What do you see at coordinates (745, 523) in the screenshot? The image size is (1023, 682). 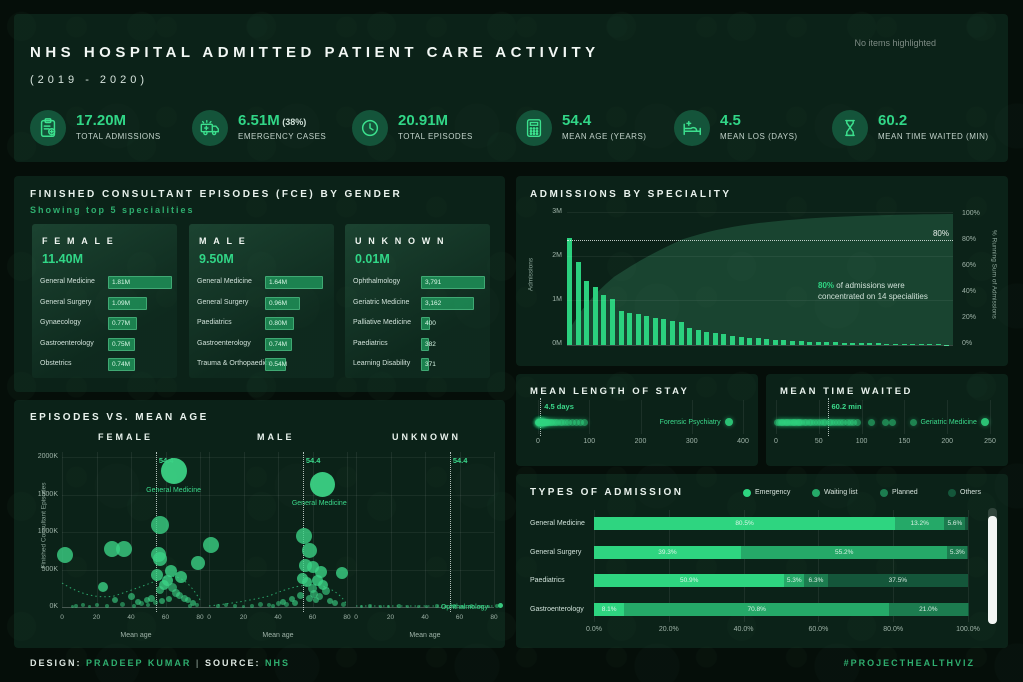 I see `types-bar-segment: 80.5%` at bounding box center [745, 523].